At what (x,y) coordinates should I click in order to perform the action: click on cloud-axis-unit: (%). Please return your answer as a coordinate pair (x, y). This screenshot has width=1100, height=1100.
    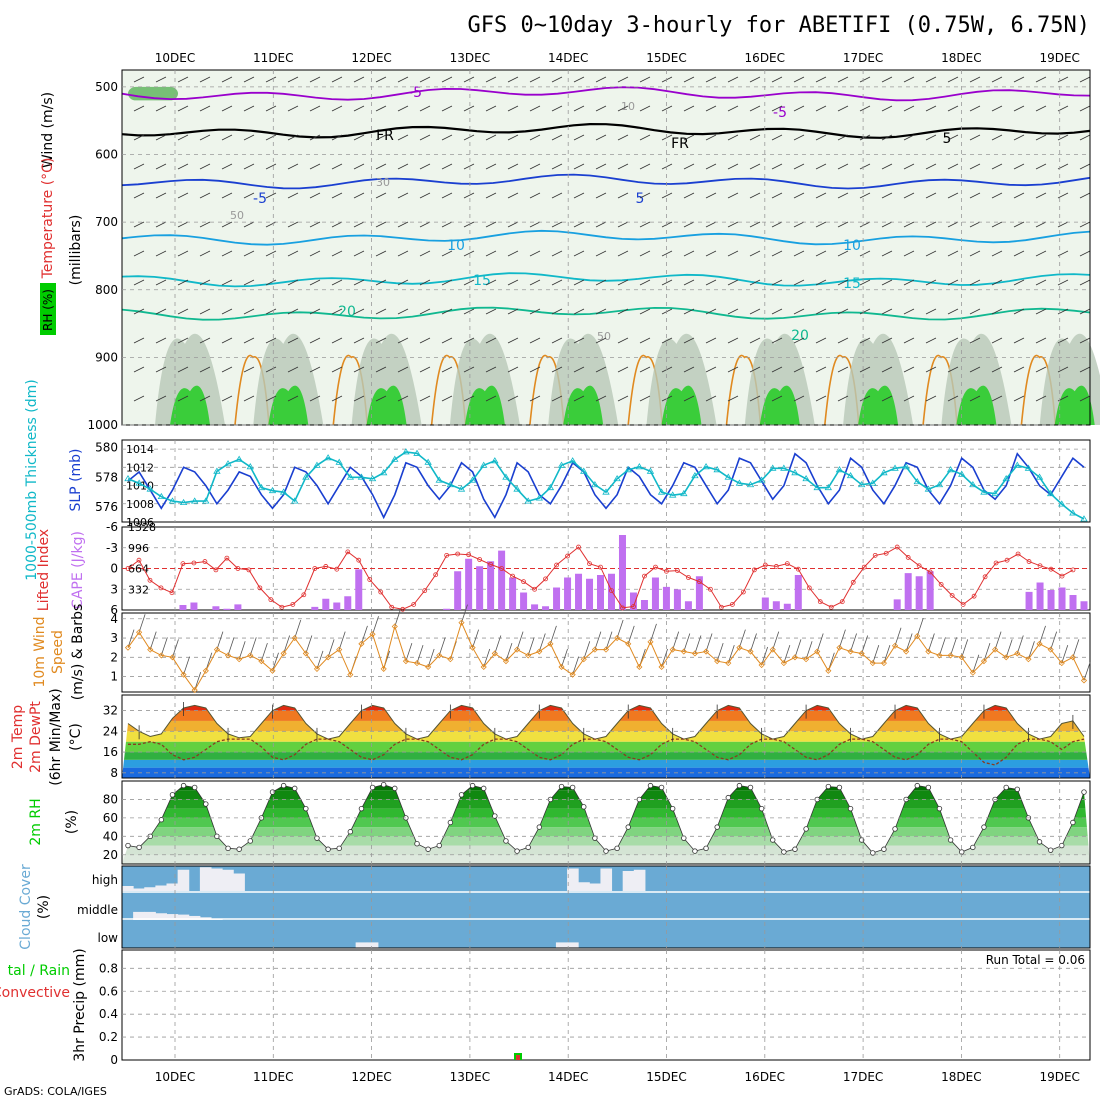
    Looking at the image, I should click on (44, 907).